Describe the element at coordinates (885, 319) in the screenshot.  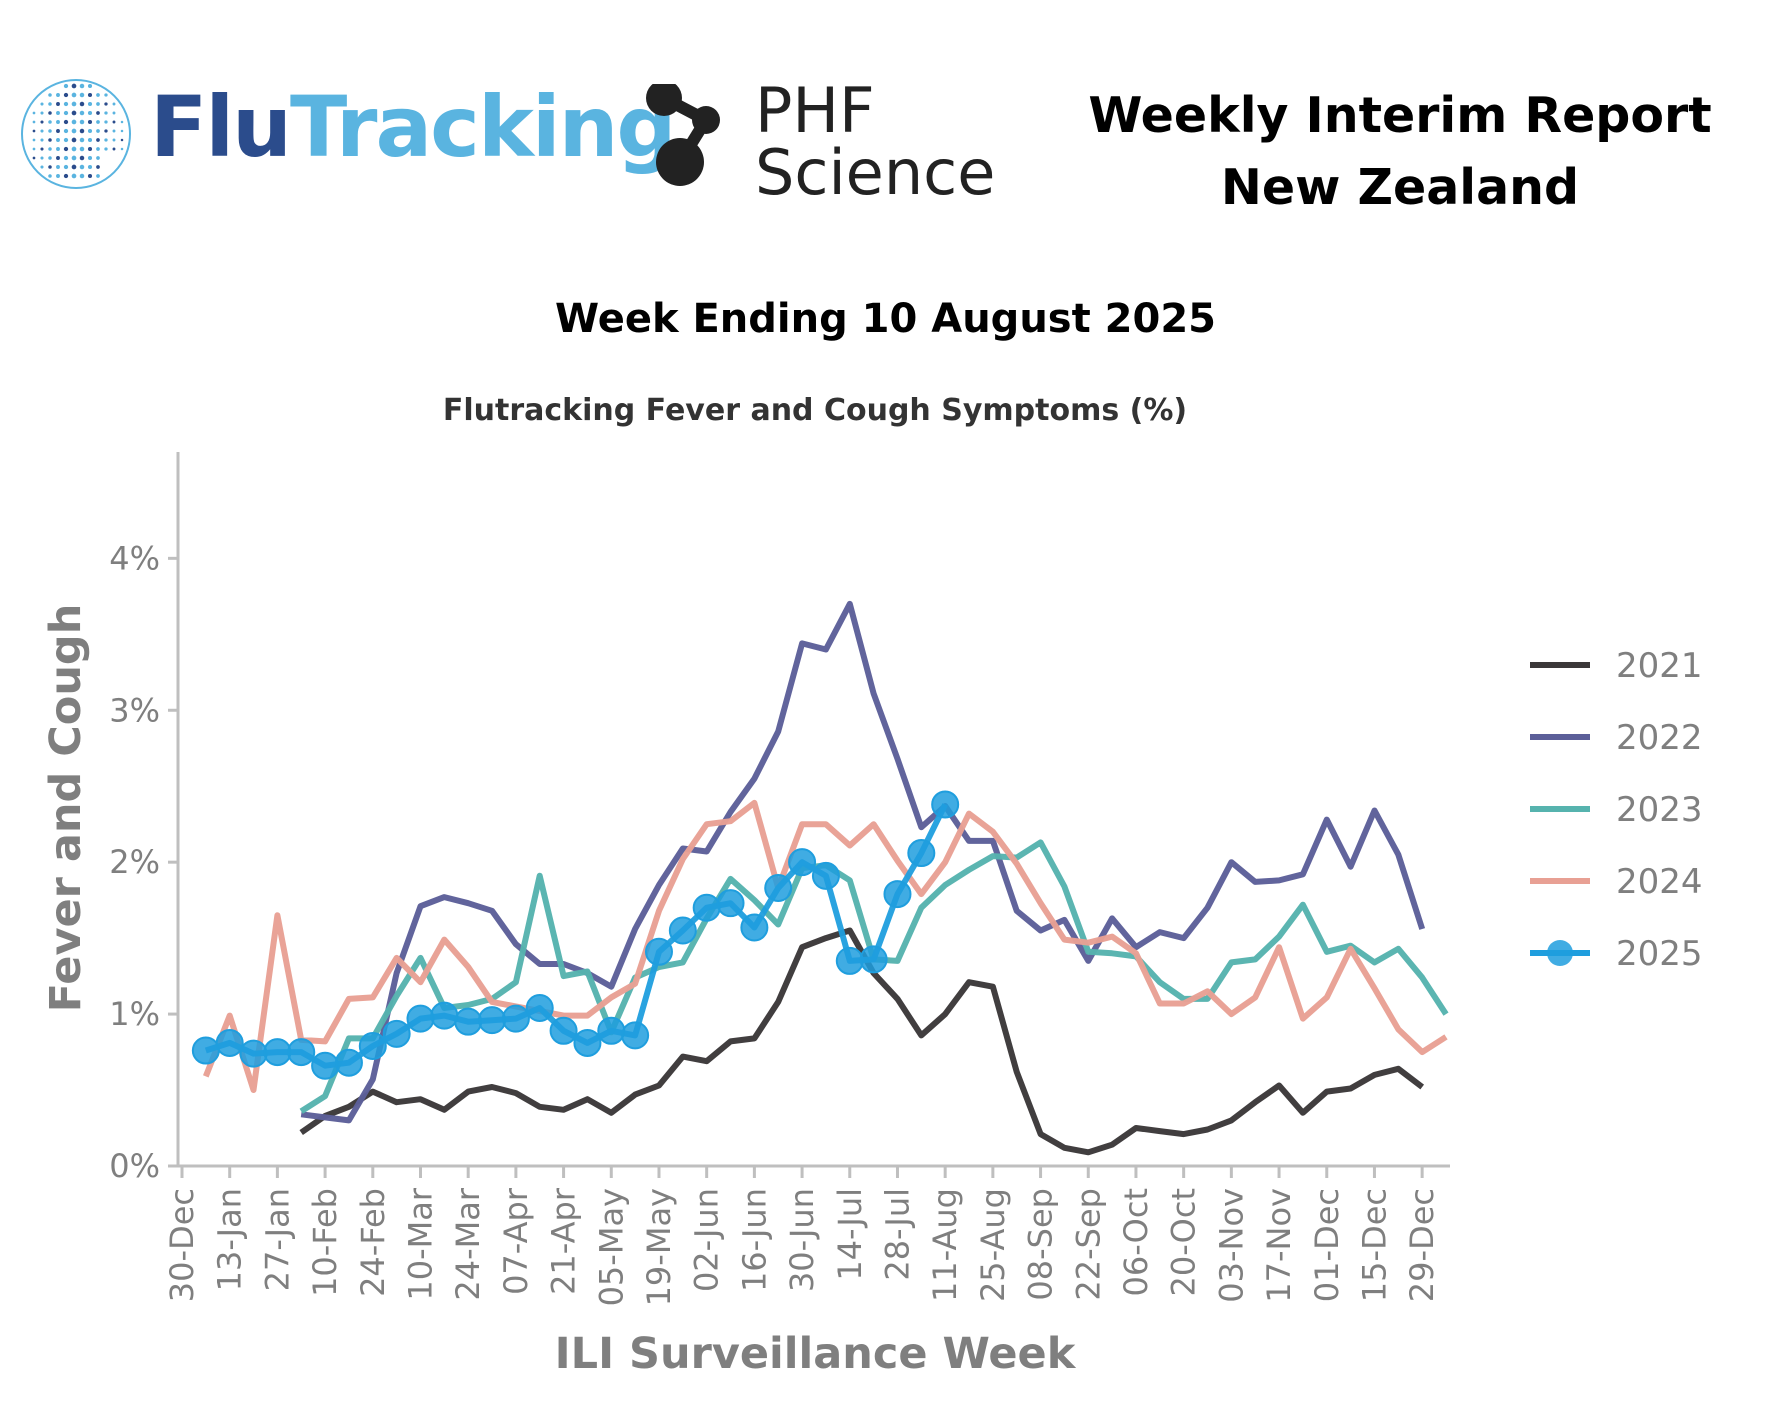
I see `week-ending-title: Week Ending 10 August 2025` at that location.